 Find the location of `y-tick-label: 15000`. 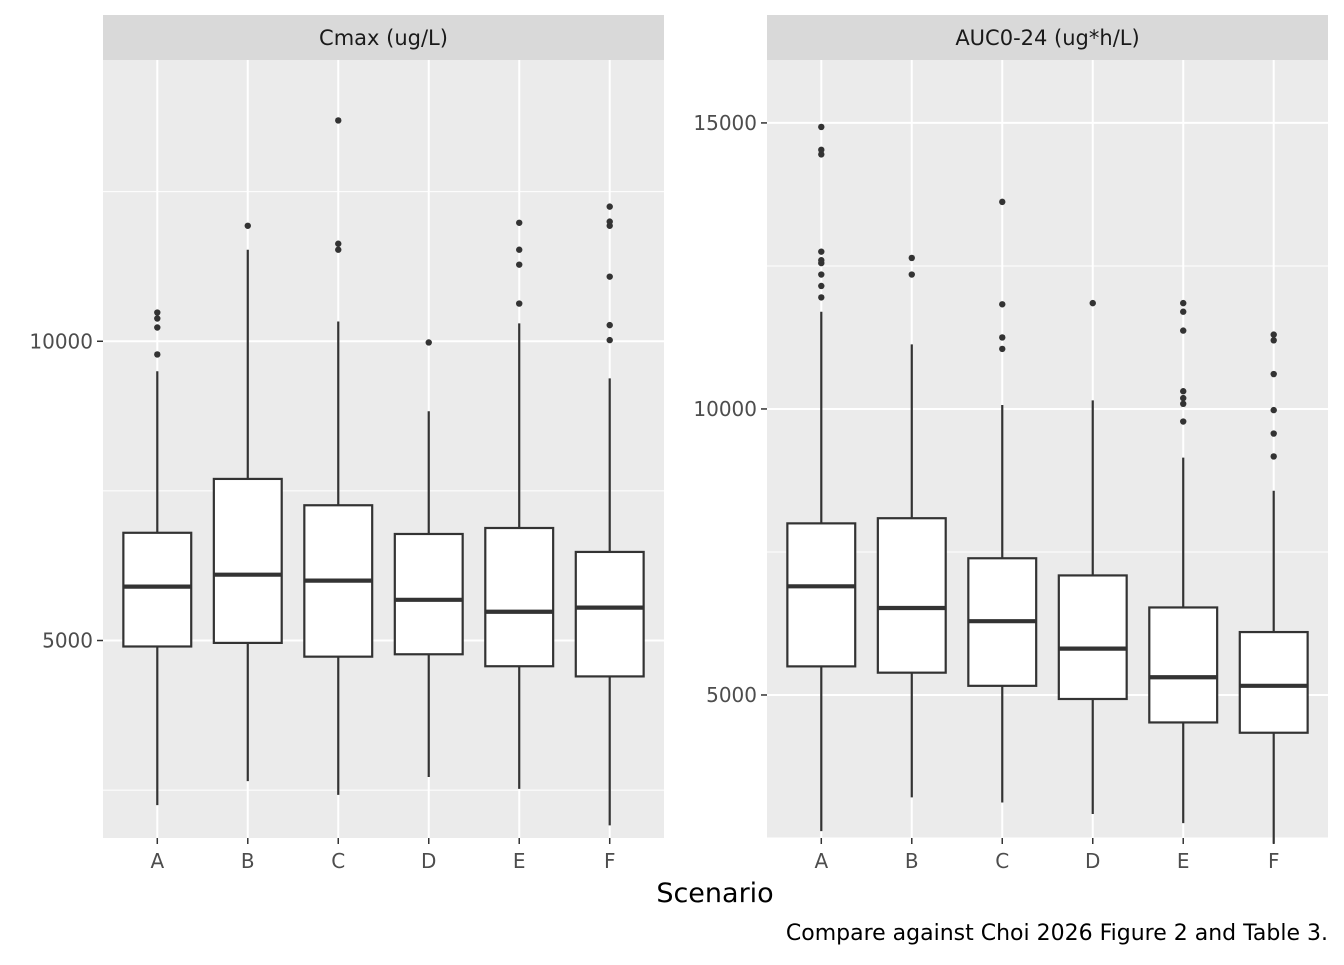

y-tick-label: 15000 is located at coordinates (725, 123).